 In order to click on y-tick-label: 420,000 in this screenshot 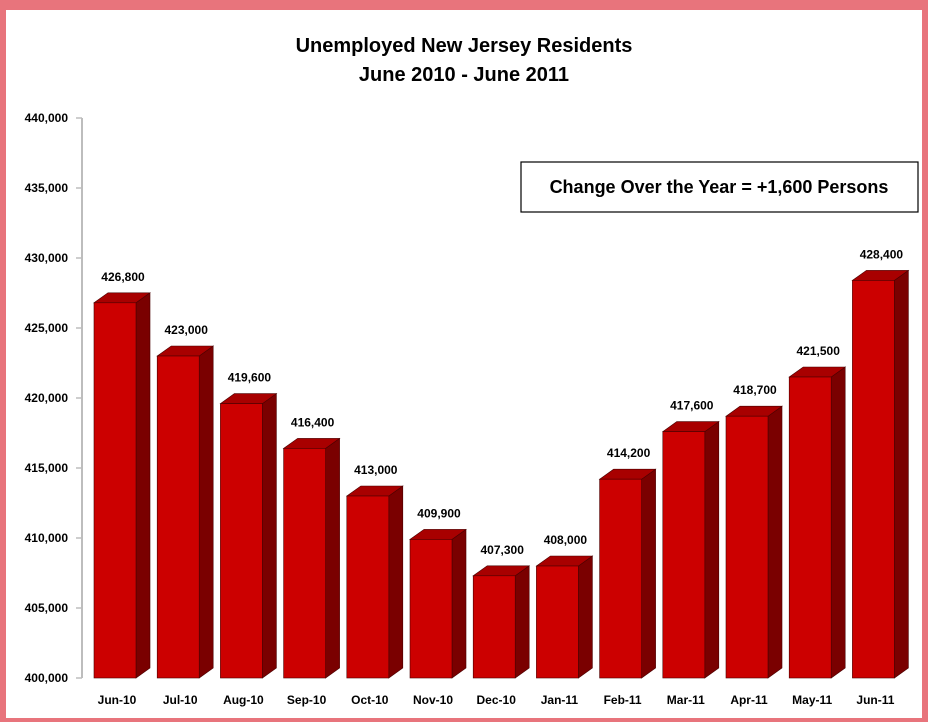, I will do `click(47, 398)`.